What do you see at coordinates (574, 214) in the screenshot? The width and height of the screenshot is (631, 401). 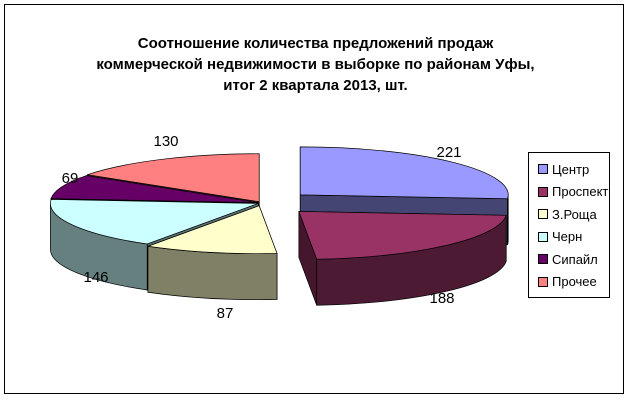 I see `legend-label: З.Роща` at bounding box center [574, 214].